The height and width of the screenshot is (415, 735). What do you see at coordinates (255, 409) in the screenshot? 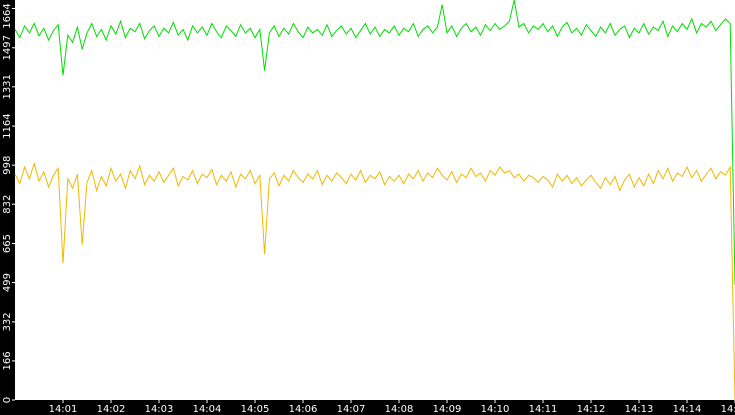
I see `x-tick-label: 14:05` at bounding box center [255, 409].